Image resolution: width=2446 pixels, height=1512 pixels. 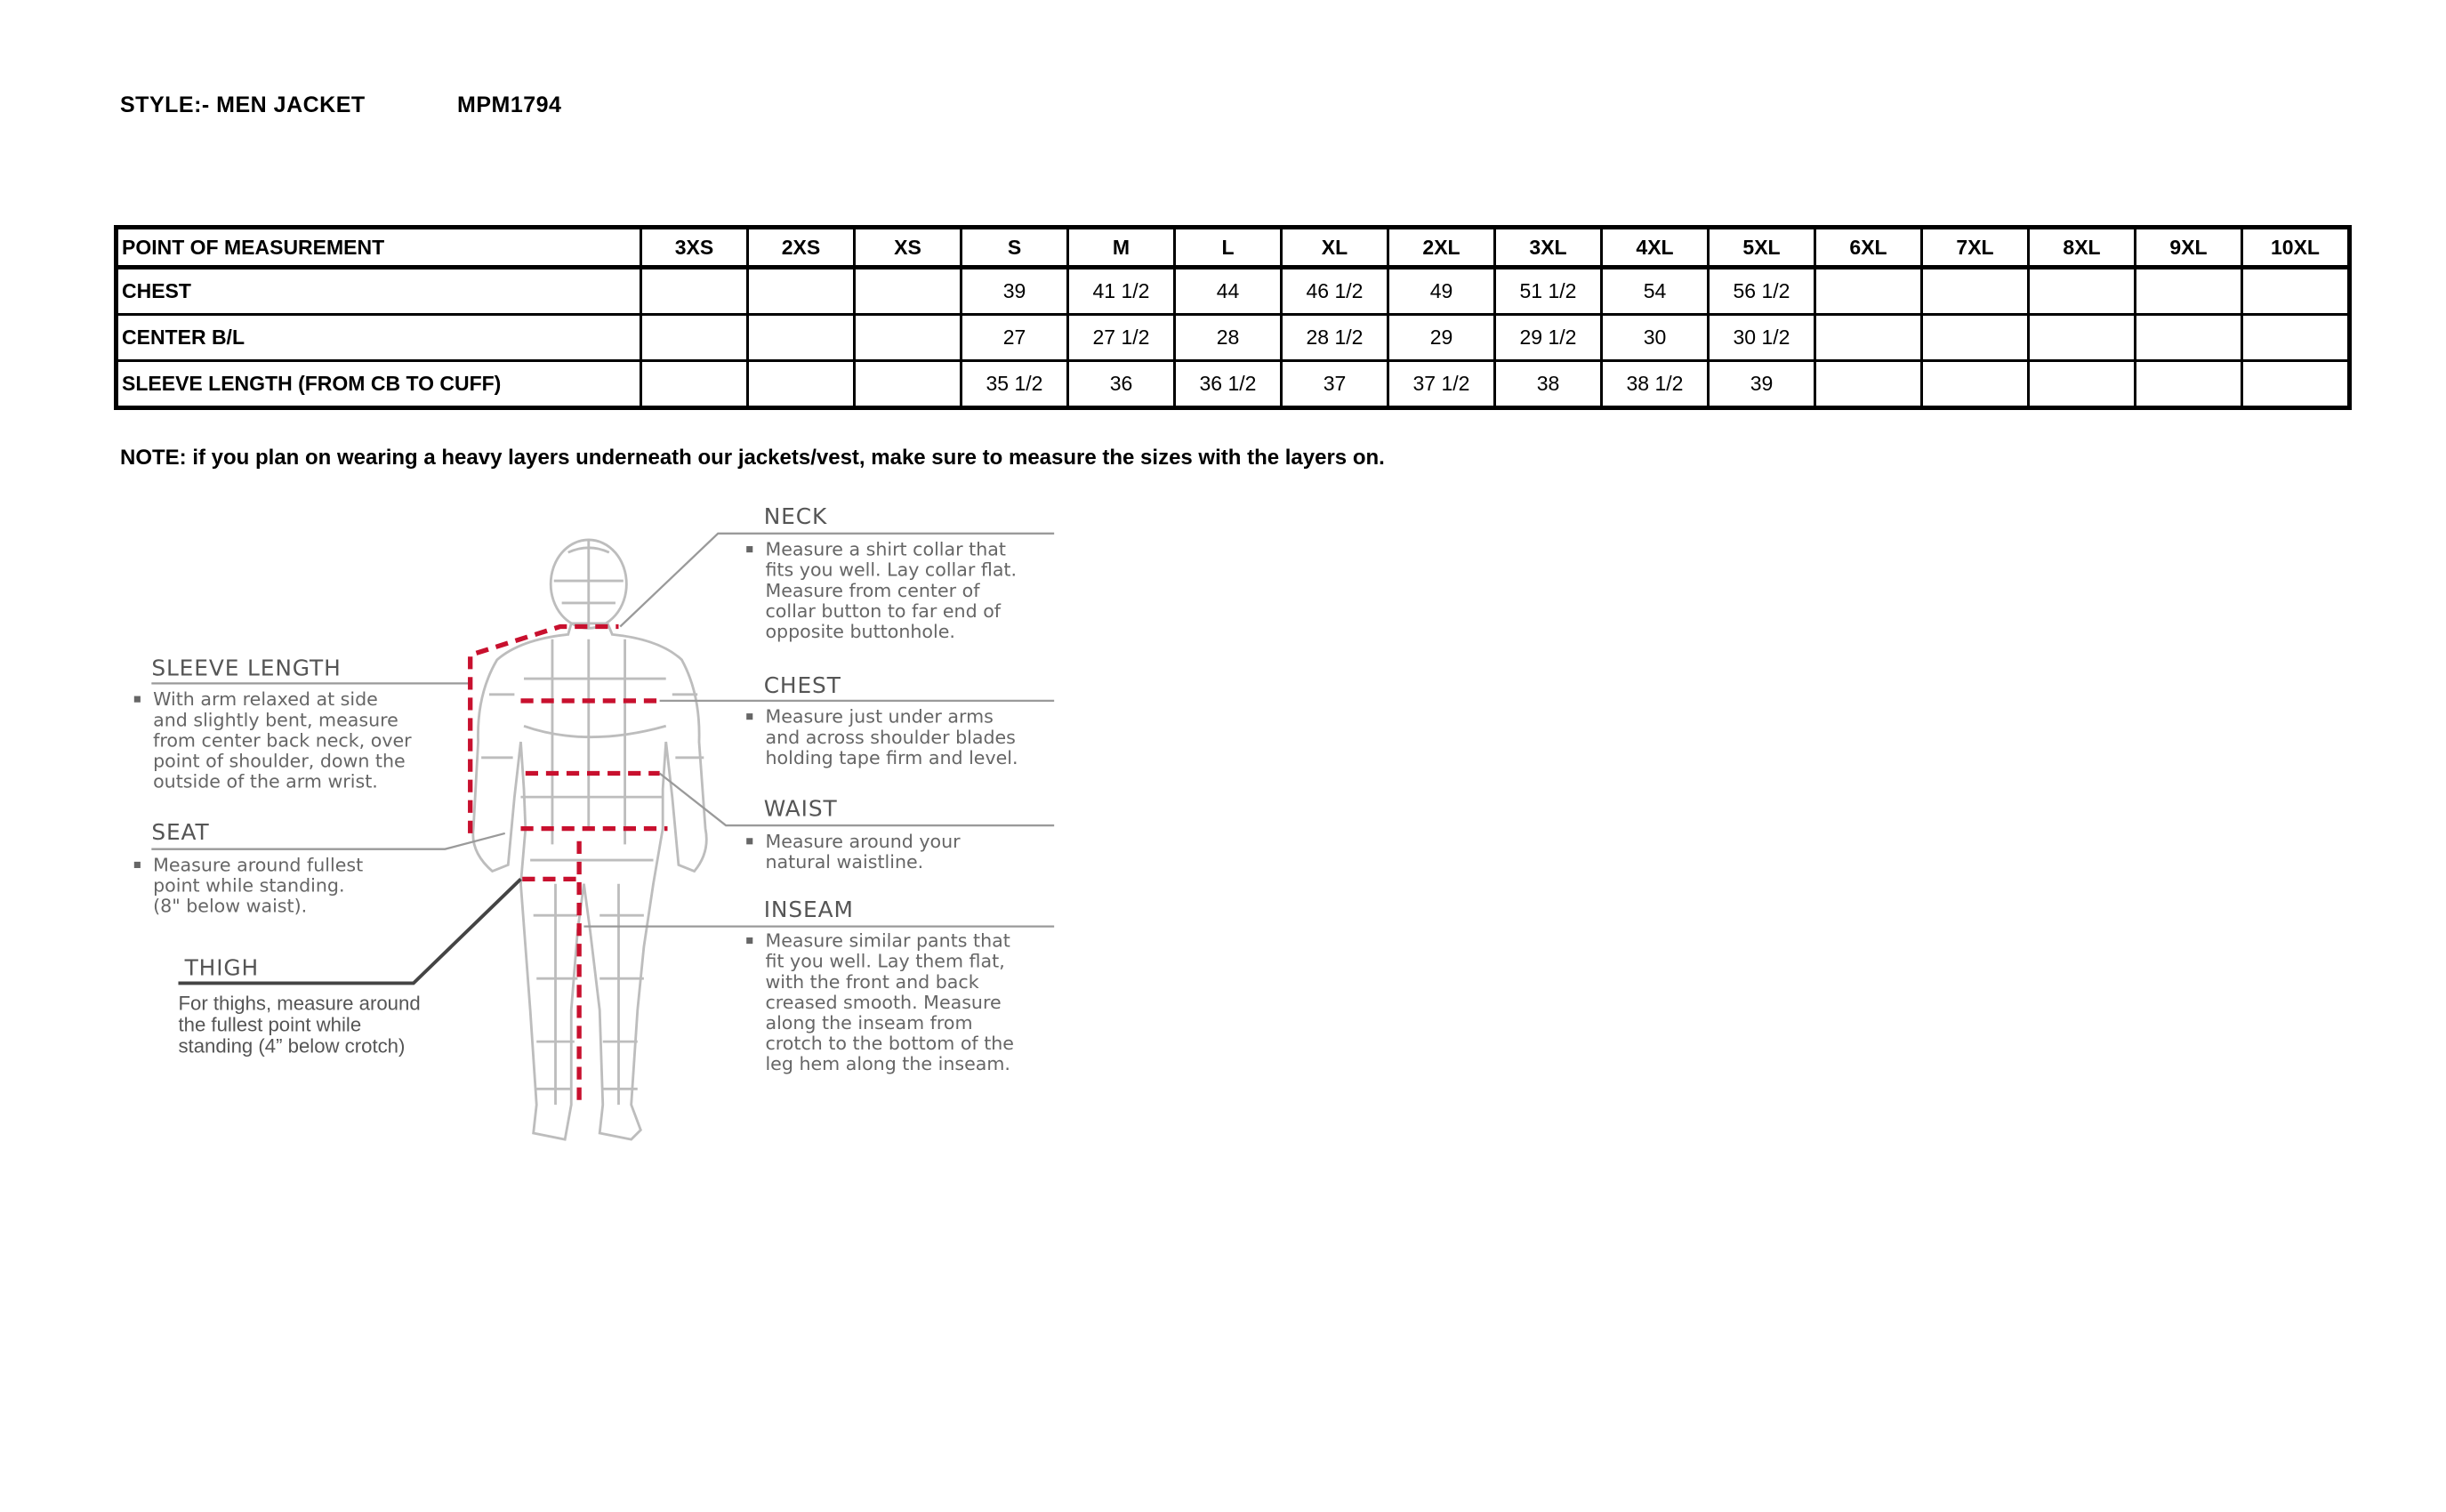 What do you see at coordinates (883, 611) in the screenshot?
I see `neck-description-line: collar button to far end of` at bounding box center [883, 611].